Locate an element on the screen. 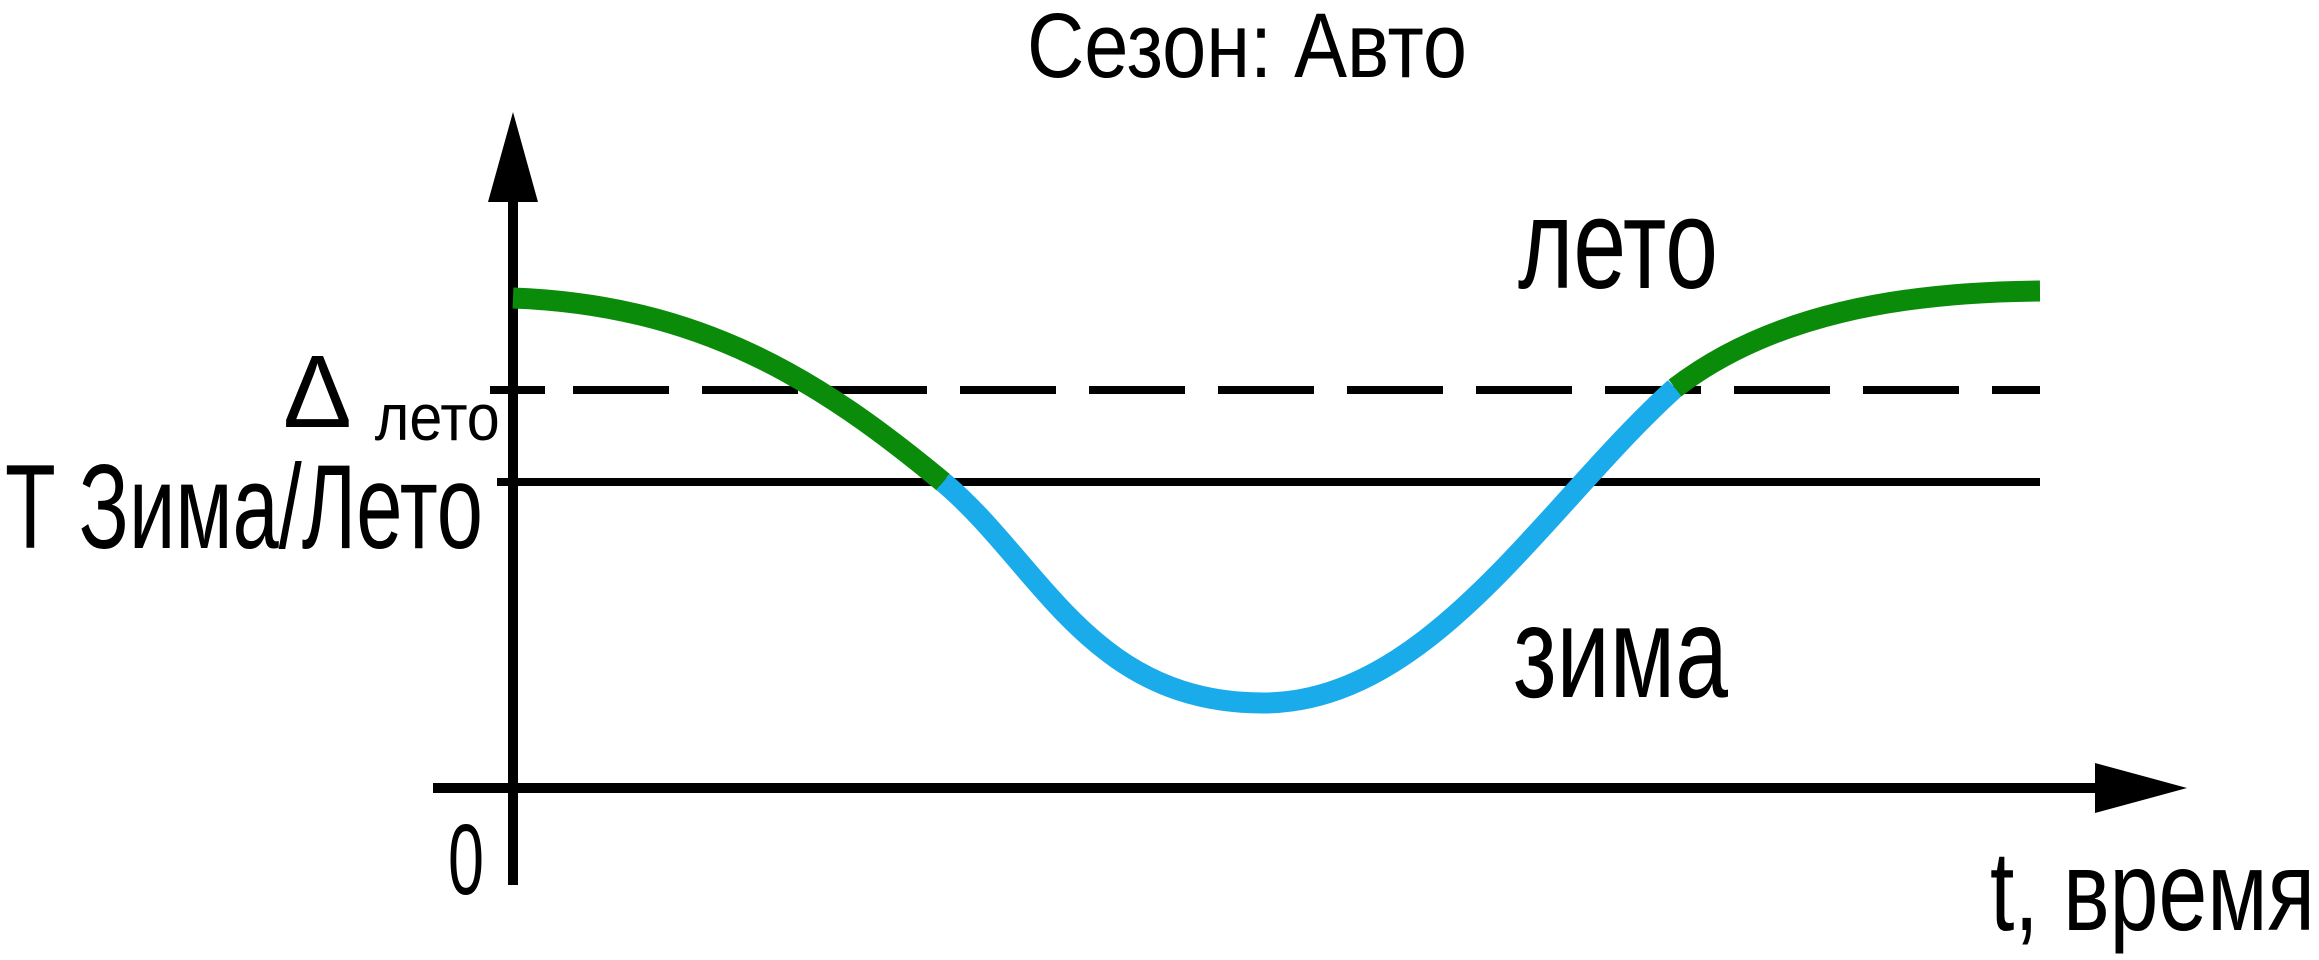 This screenshot has height=960, width=2319. summer-label: лето is located at coordinates (1618, 244).